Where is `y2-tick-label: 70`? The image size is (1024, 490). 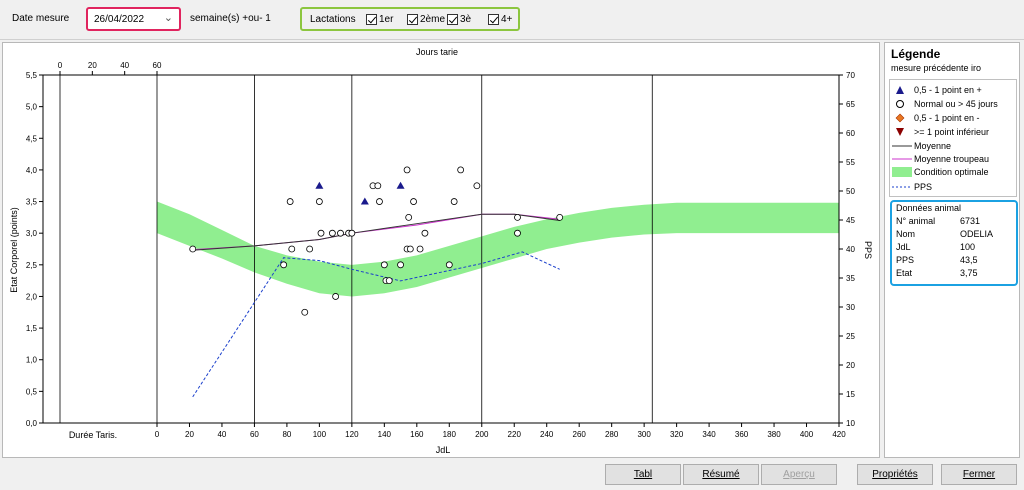
y2-tick-label: 70 is located at coordinates (850, 75).